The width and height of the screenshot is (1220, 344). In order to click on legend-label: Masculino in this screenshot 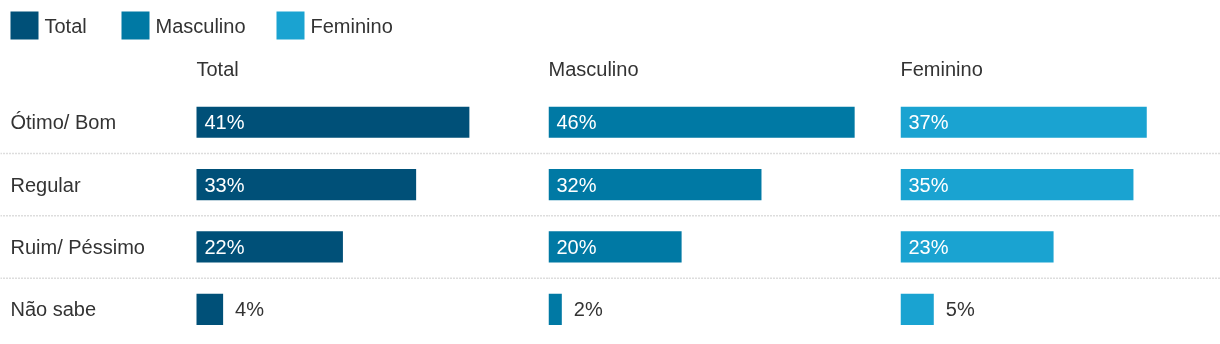, I will do `click(200, 25)`.